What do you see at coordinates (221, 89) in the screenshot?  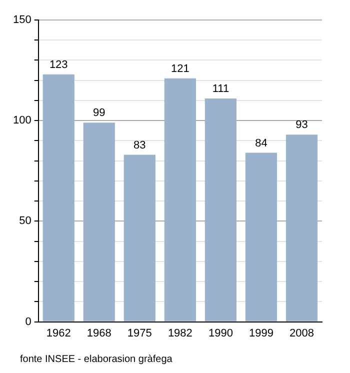 I see `data-label: 111` at bounding box center [221, 89].